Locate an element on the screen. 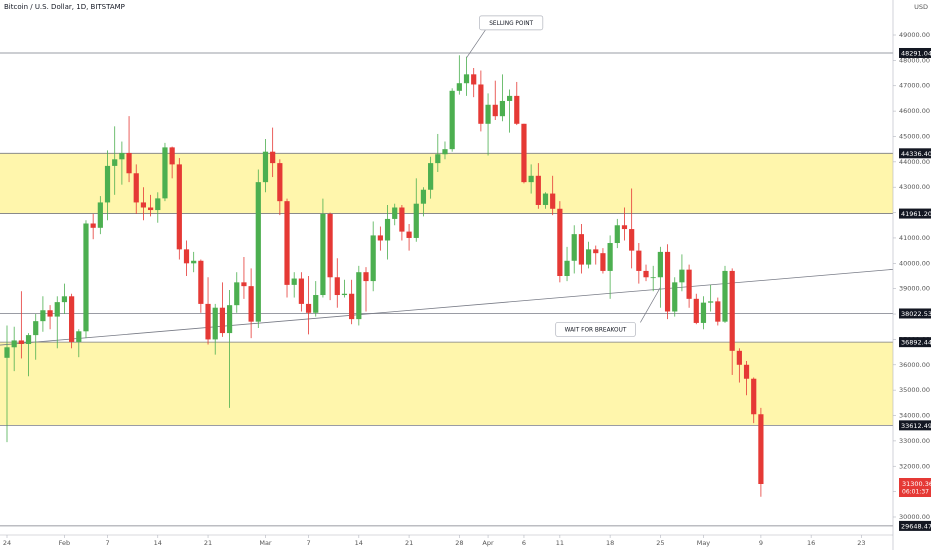 This screenshot has width=932, height=550. y-tick-label: 33000.00 is located at coordinates (914, 441).